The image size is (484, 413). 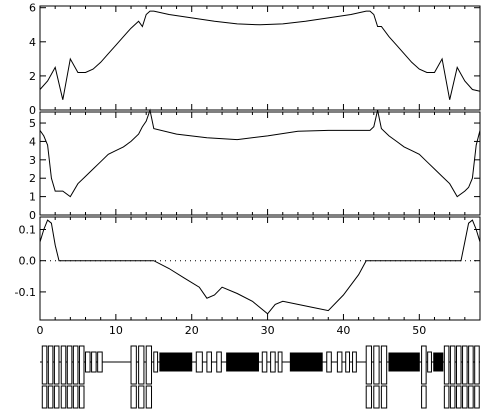 What do you see at coordinates (343, 330) in the screenshot?
I see `x-tick-label: 40` at bounding box center [343, 330].